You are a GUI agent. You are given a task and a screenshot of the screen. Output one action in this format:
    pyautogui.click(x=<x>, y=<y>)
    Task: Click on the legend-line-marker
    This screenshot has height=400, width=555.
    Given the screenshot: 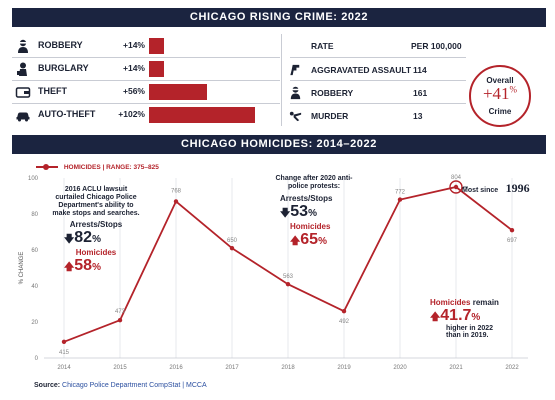 What is the action you would take?
    pyautogui.click(x=47, y=167)
    